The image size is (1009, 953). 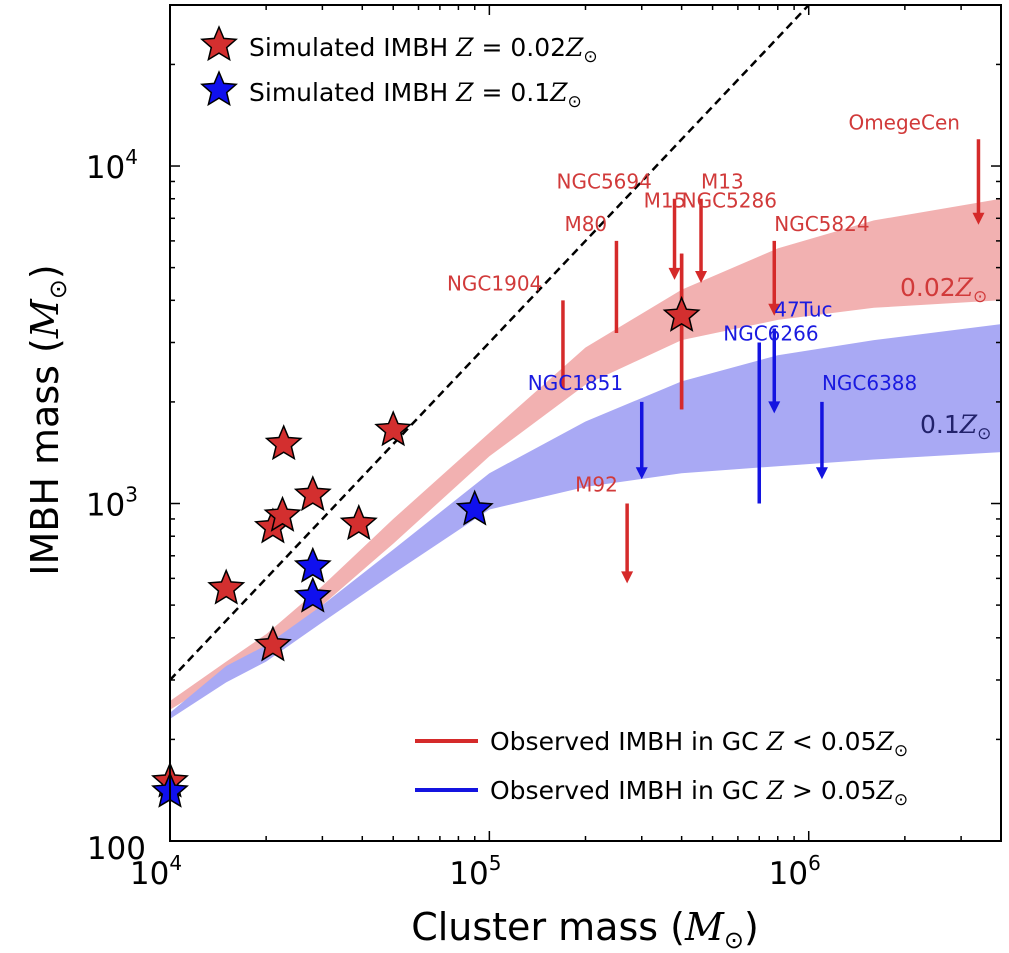 What do you see at coordinates (272, 643) in the screenshot?
I see `simulated-star-s0-p2` at bounding box center [272, 643].